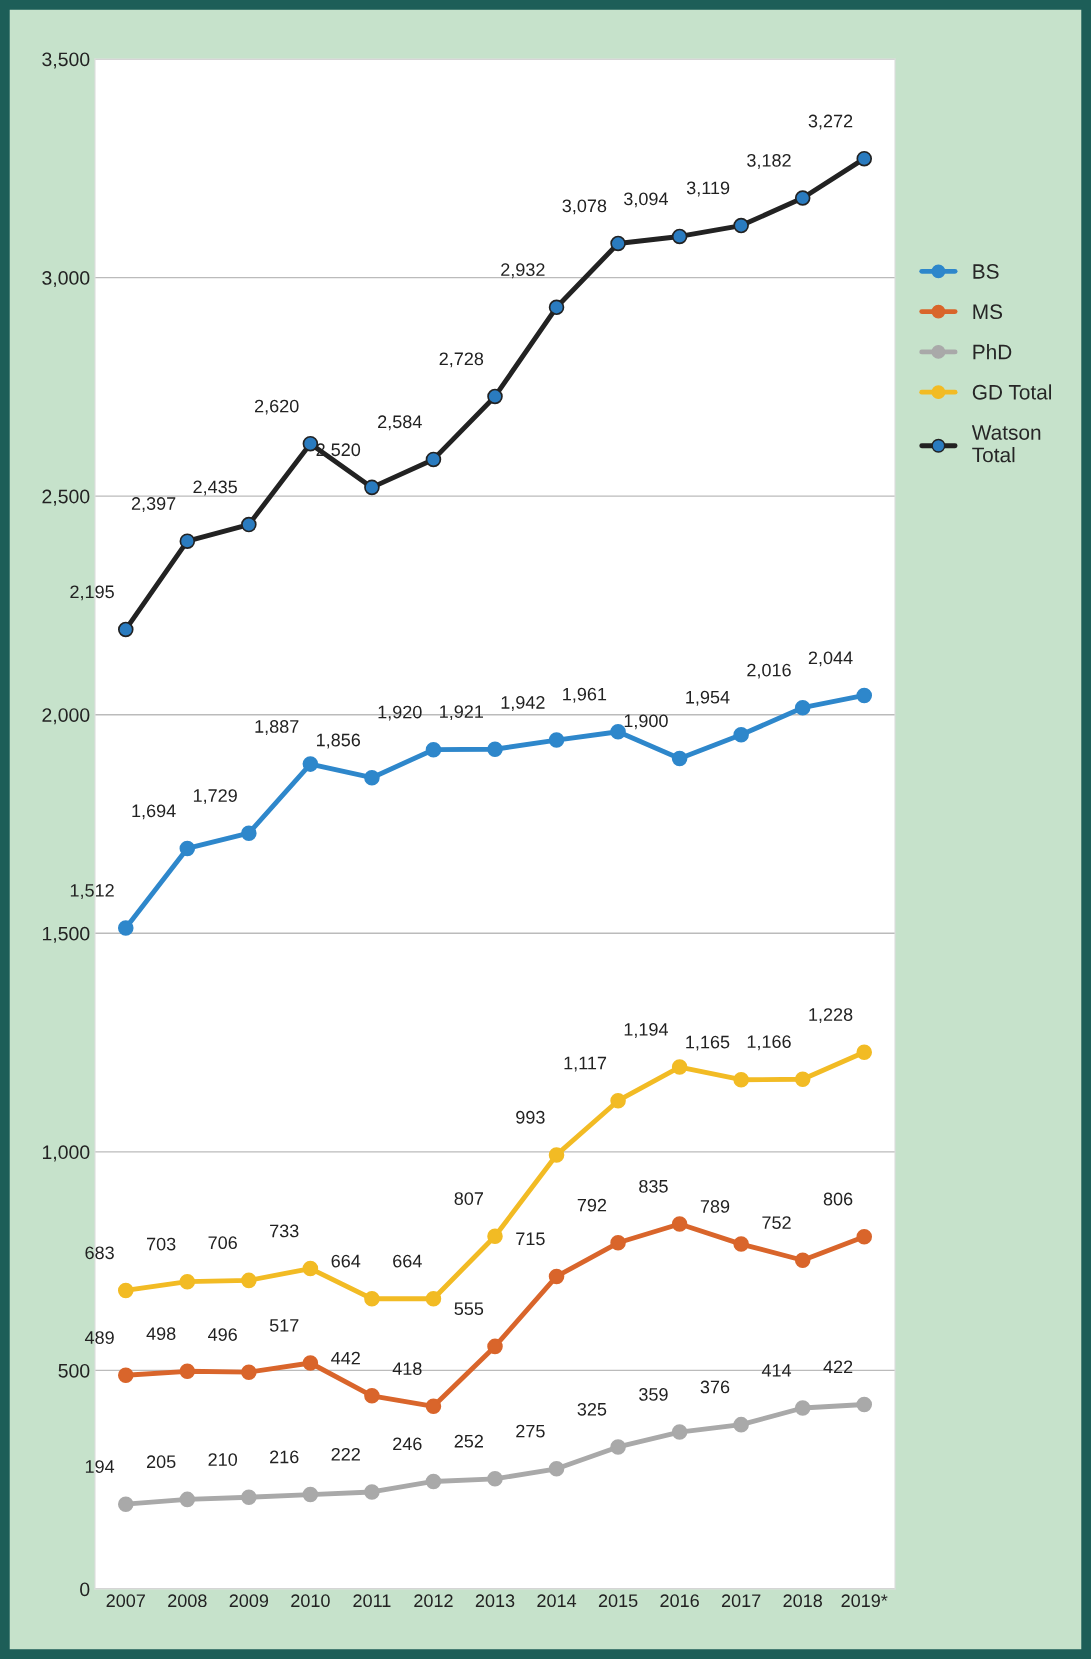  I want to click on x-tick-label: 2008, so click(187, 1601).